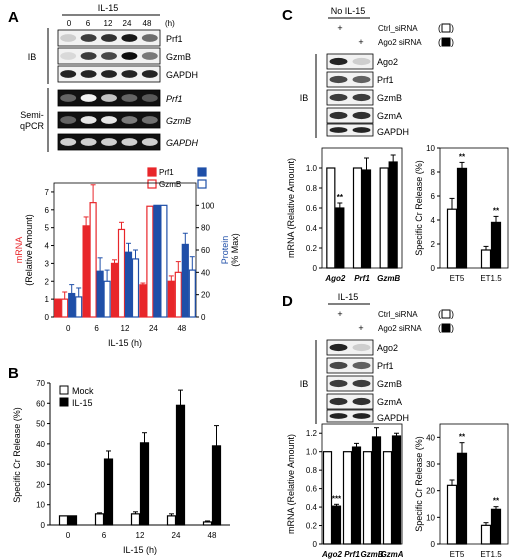 Image resolution: width=520 pixels, height=560 pixels. Describe the element at coordinates (332, 554) in the screenshot. I see `x-tick-label: Ago2` at that location.